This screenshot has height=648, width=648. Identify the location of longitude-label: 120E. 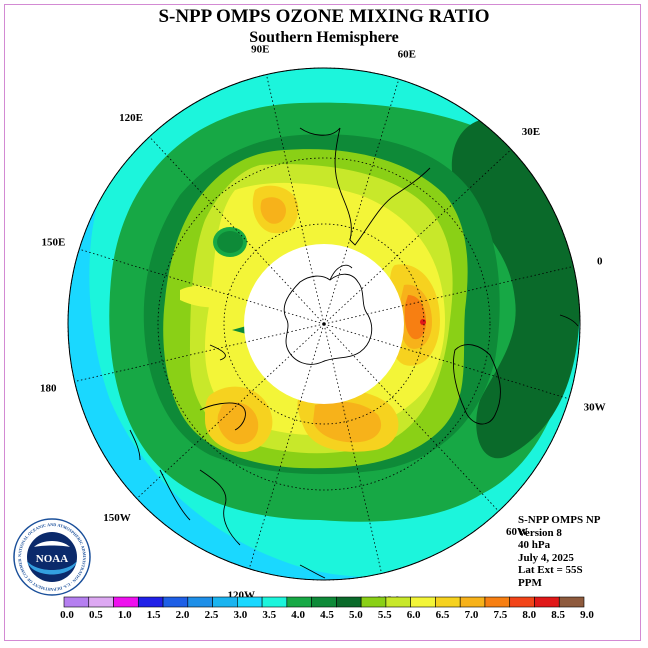
(131, 118).